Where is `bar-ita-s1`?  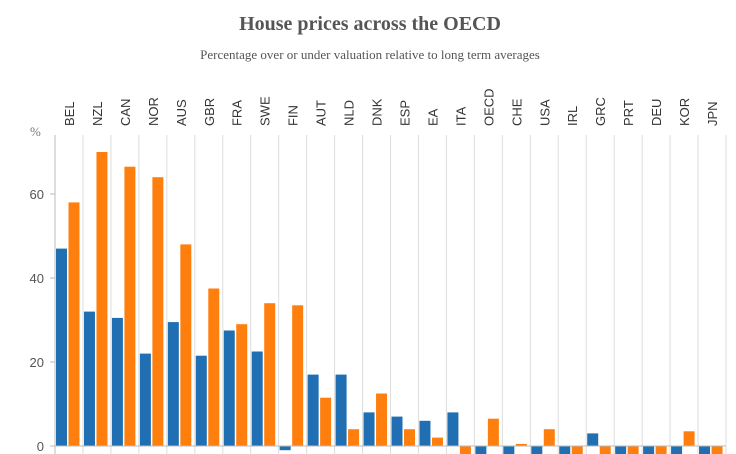 bar-ita-s1 is located at coordinates (453, 429).